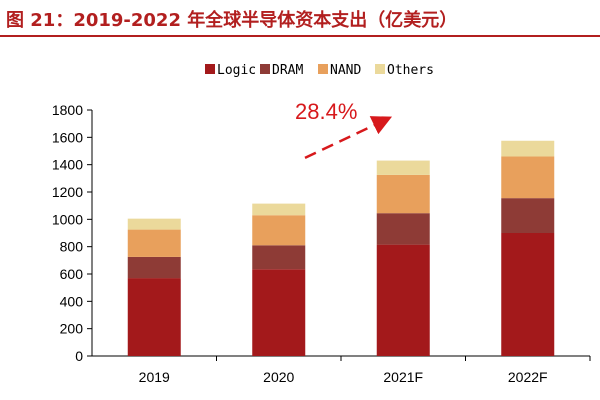  What do you see at coordinates (72, 233) in the screenshot?
I see `y-axis: 0 200 400 600 800 1000 1200 1400 1600 1800` at bounding box center [72, 233].